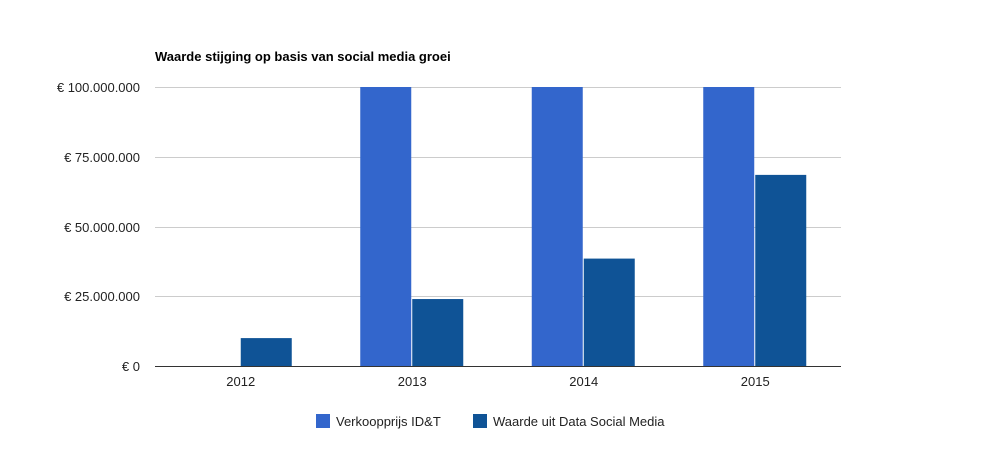 The height and width of the screenshot is (452, 997). I want to click on x-tick-label: 2015, so click(755, 381).